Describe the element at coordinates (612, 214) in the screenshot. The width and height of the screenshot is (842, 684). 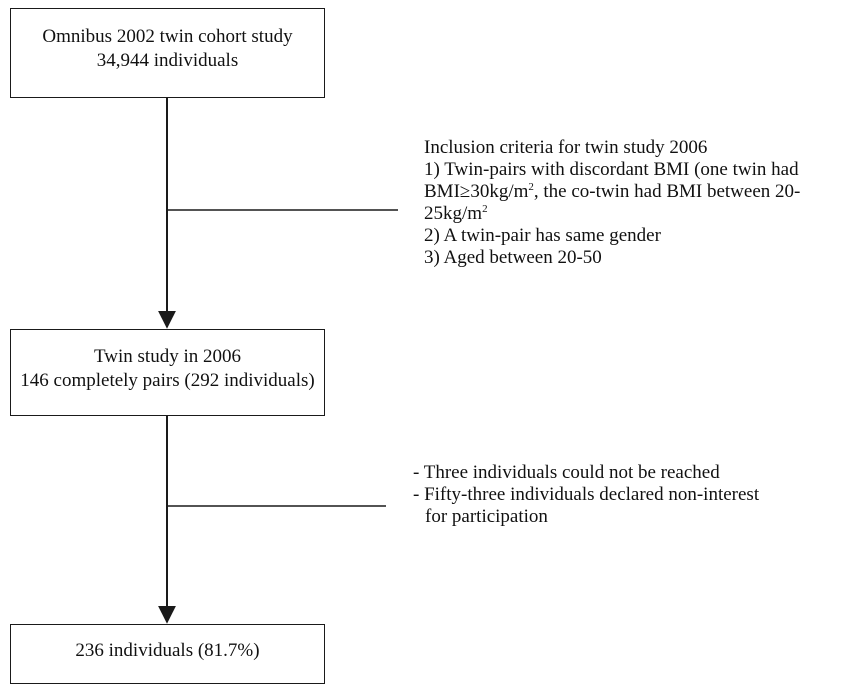
I see `inclusion-criterion-1-line-c: 25kg/m2` at that location.